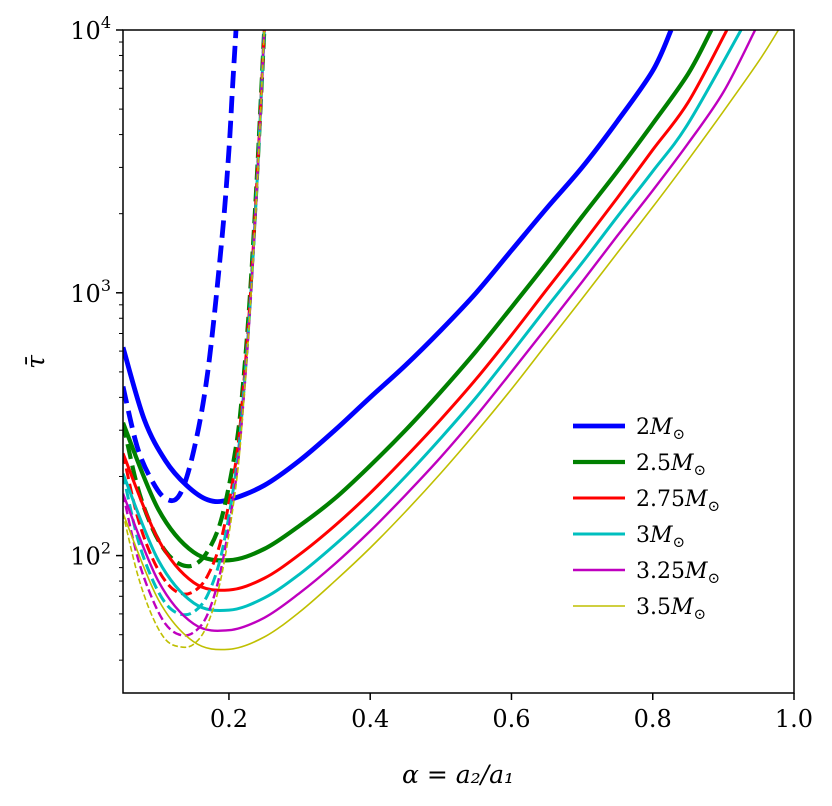 This screenshot has width=832, height=806. I want to click on legend-item: 3M⊙, so click(629, 537).